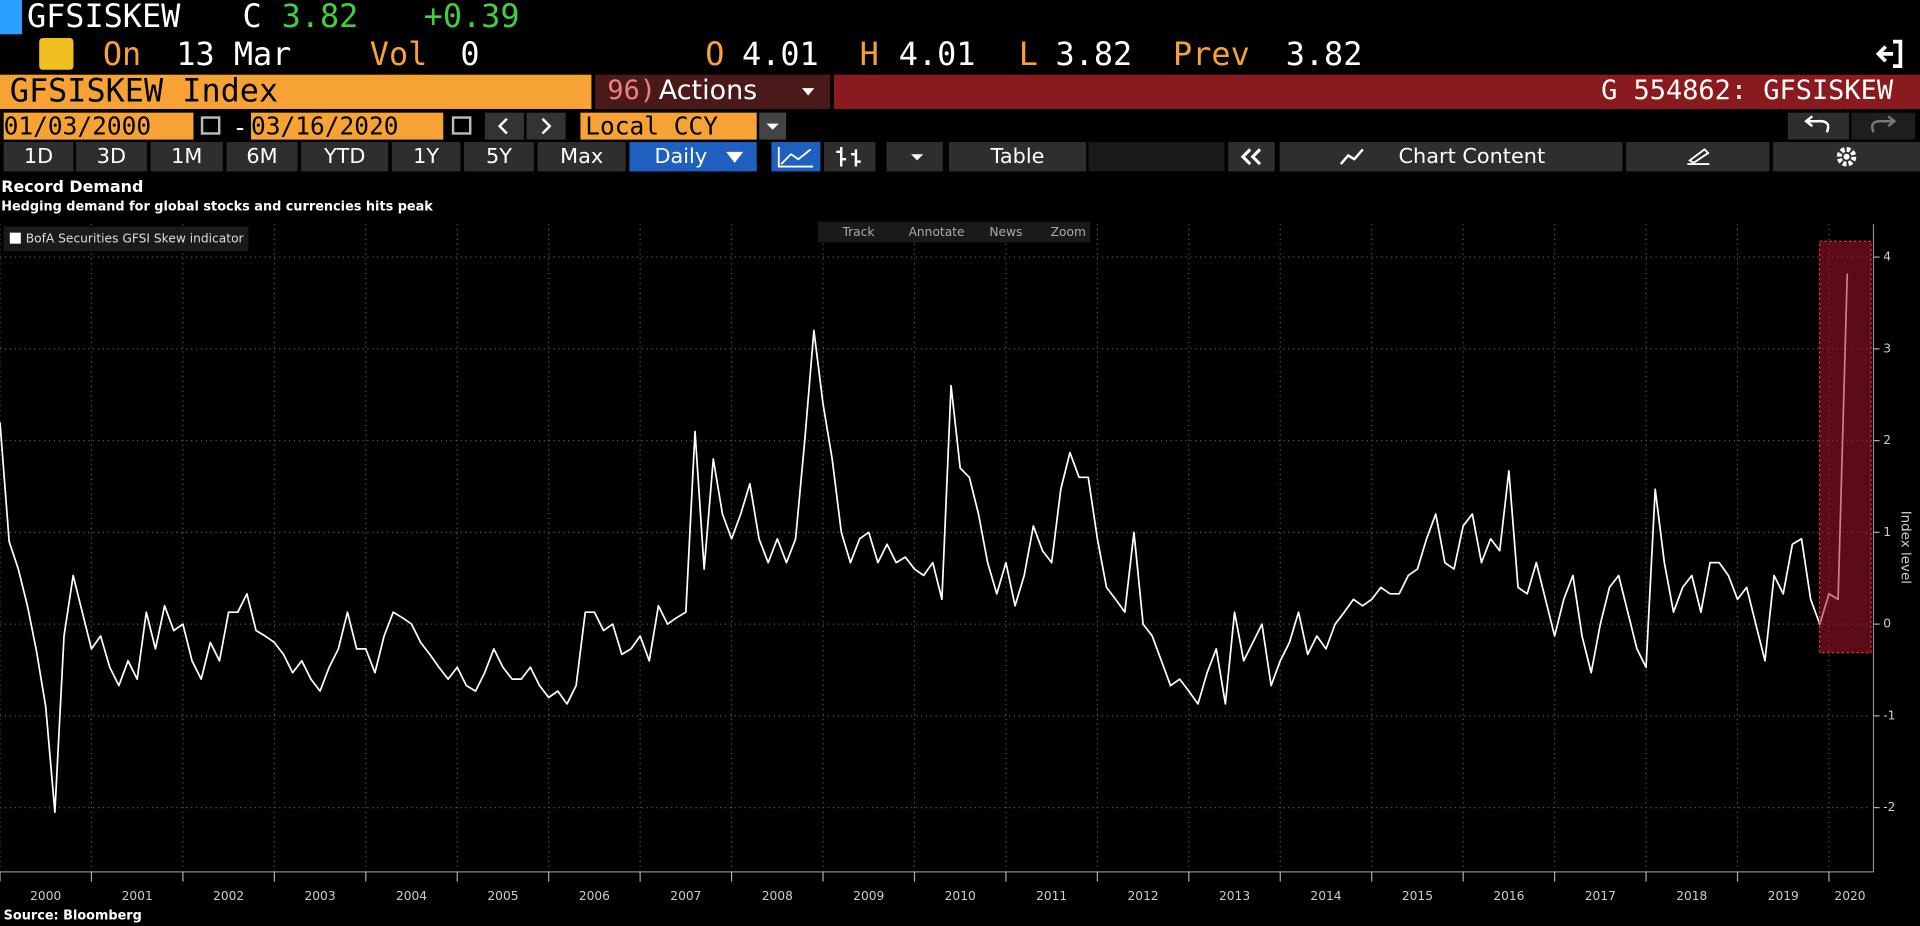 This screenshot has height=926, width=1920. Describe the element at coordinates (858, 232) in the screenshot. I see `track-tool: Track` at that location.